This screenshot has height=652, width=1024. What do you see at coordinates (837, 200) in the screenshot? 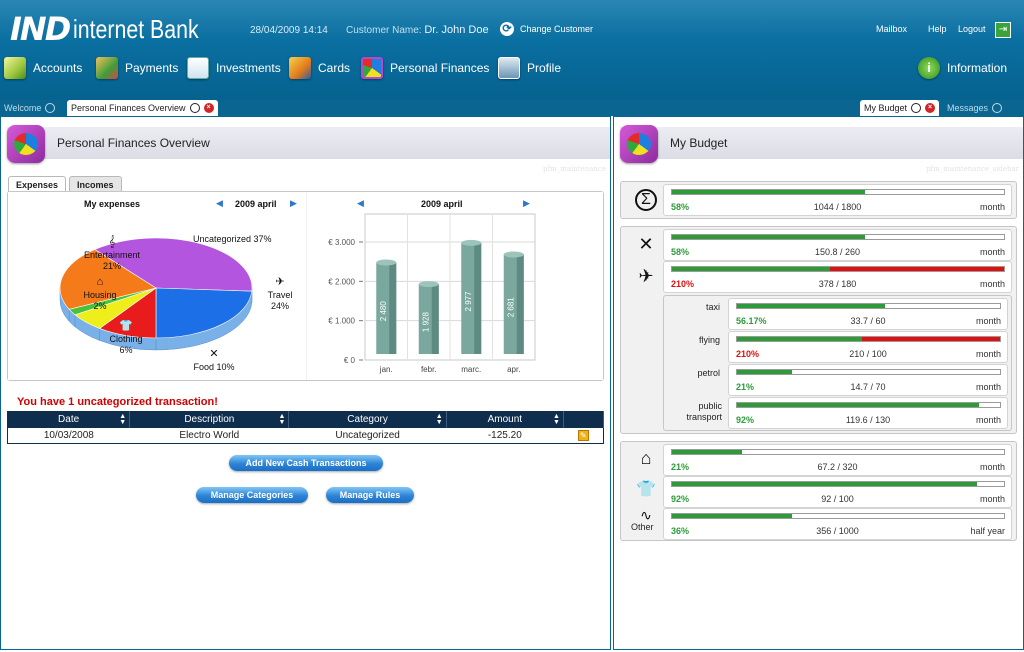
I see `budget-row-total: 58% 1044 / 1800 month` at bounding box center [837, 200].